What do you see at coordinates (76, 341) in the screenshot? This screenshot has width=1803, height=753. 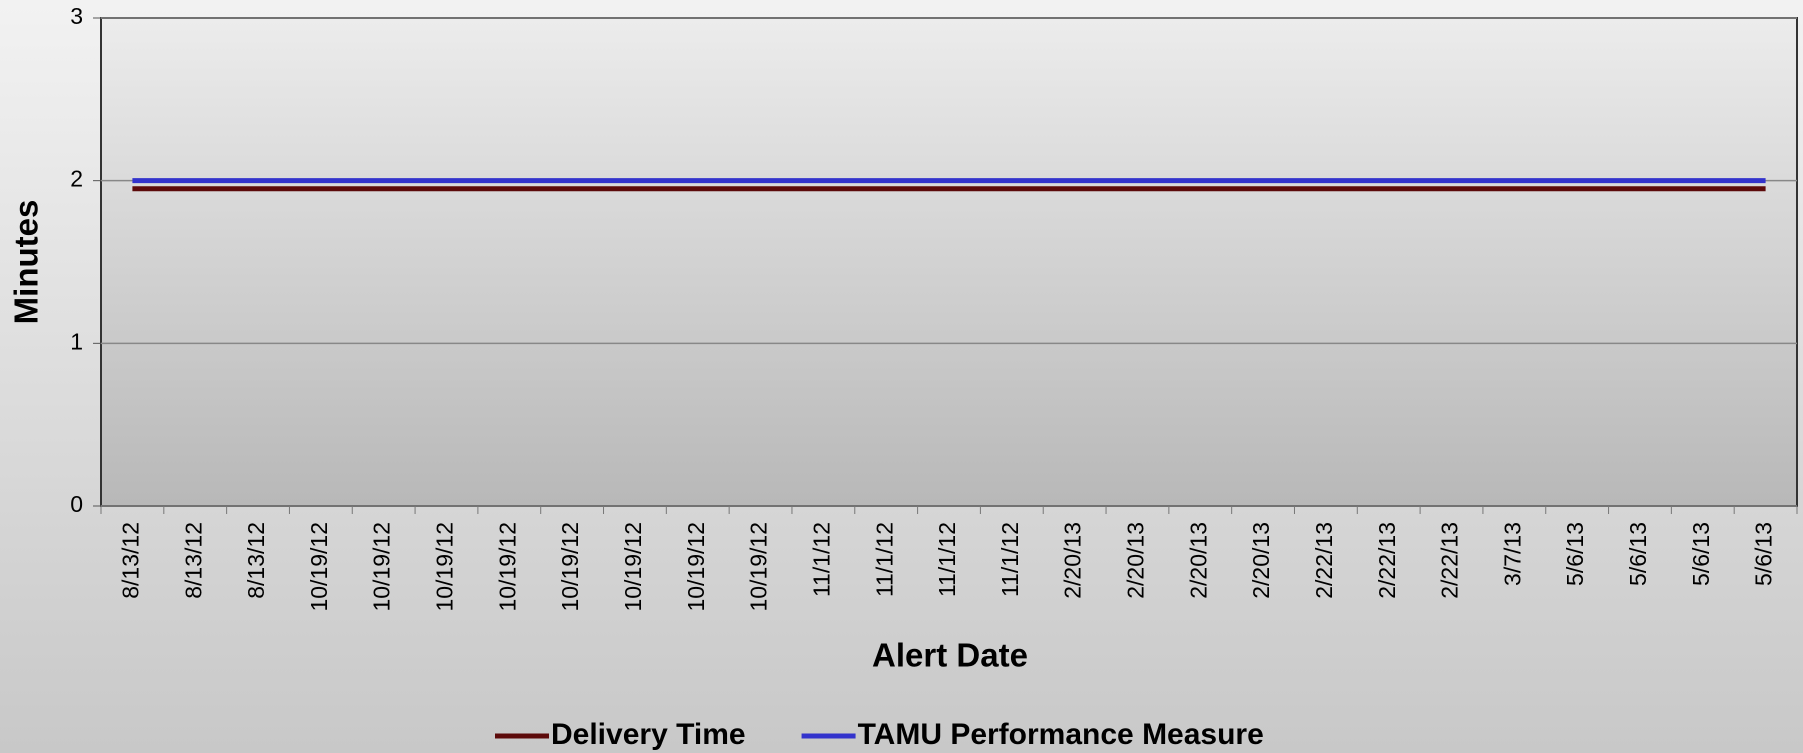 I see `y-tick-label: 1` at bounding box center [76, 341].